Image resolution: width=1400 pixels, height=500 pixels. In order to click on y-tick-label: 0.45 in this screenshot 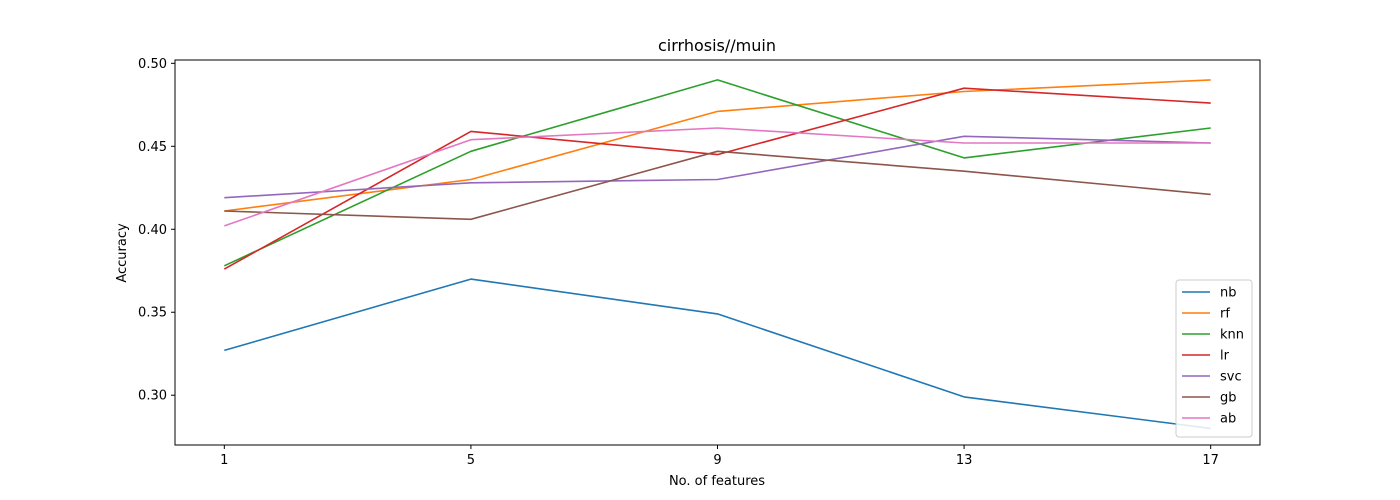, I will do `click(152, 147)`.